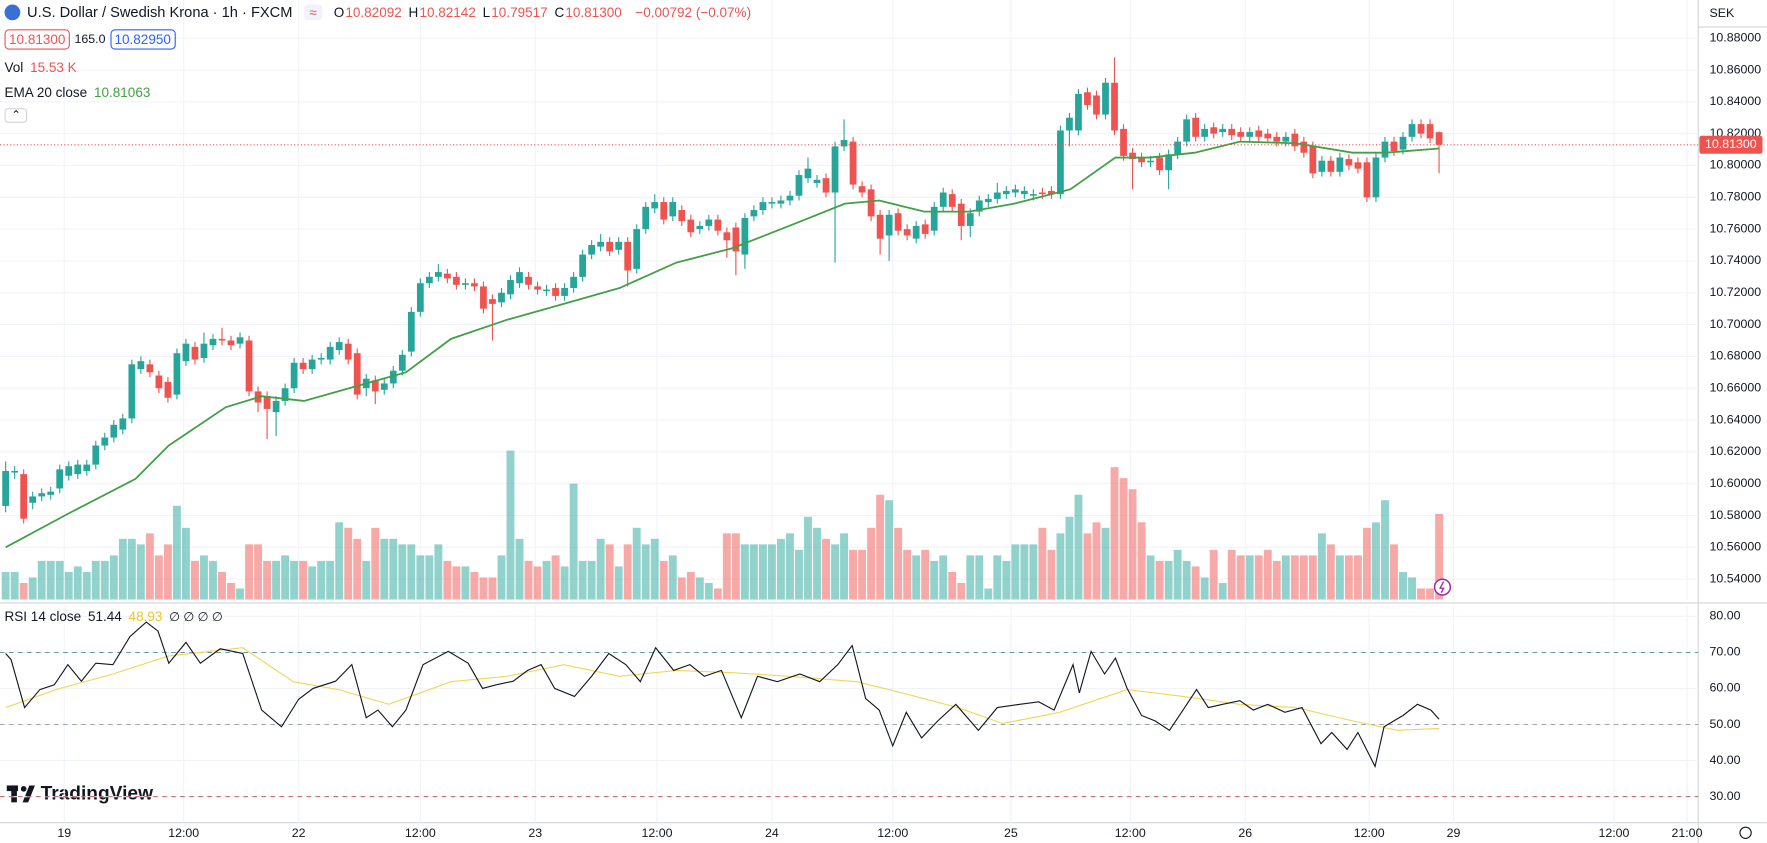  Describe the element at coordinates (1731, 144) in the screenshot. I see `current-price-label: 10.81300` at that location.